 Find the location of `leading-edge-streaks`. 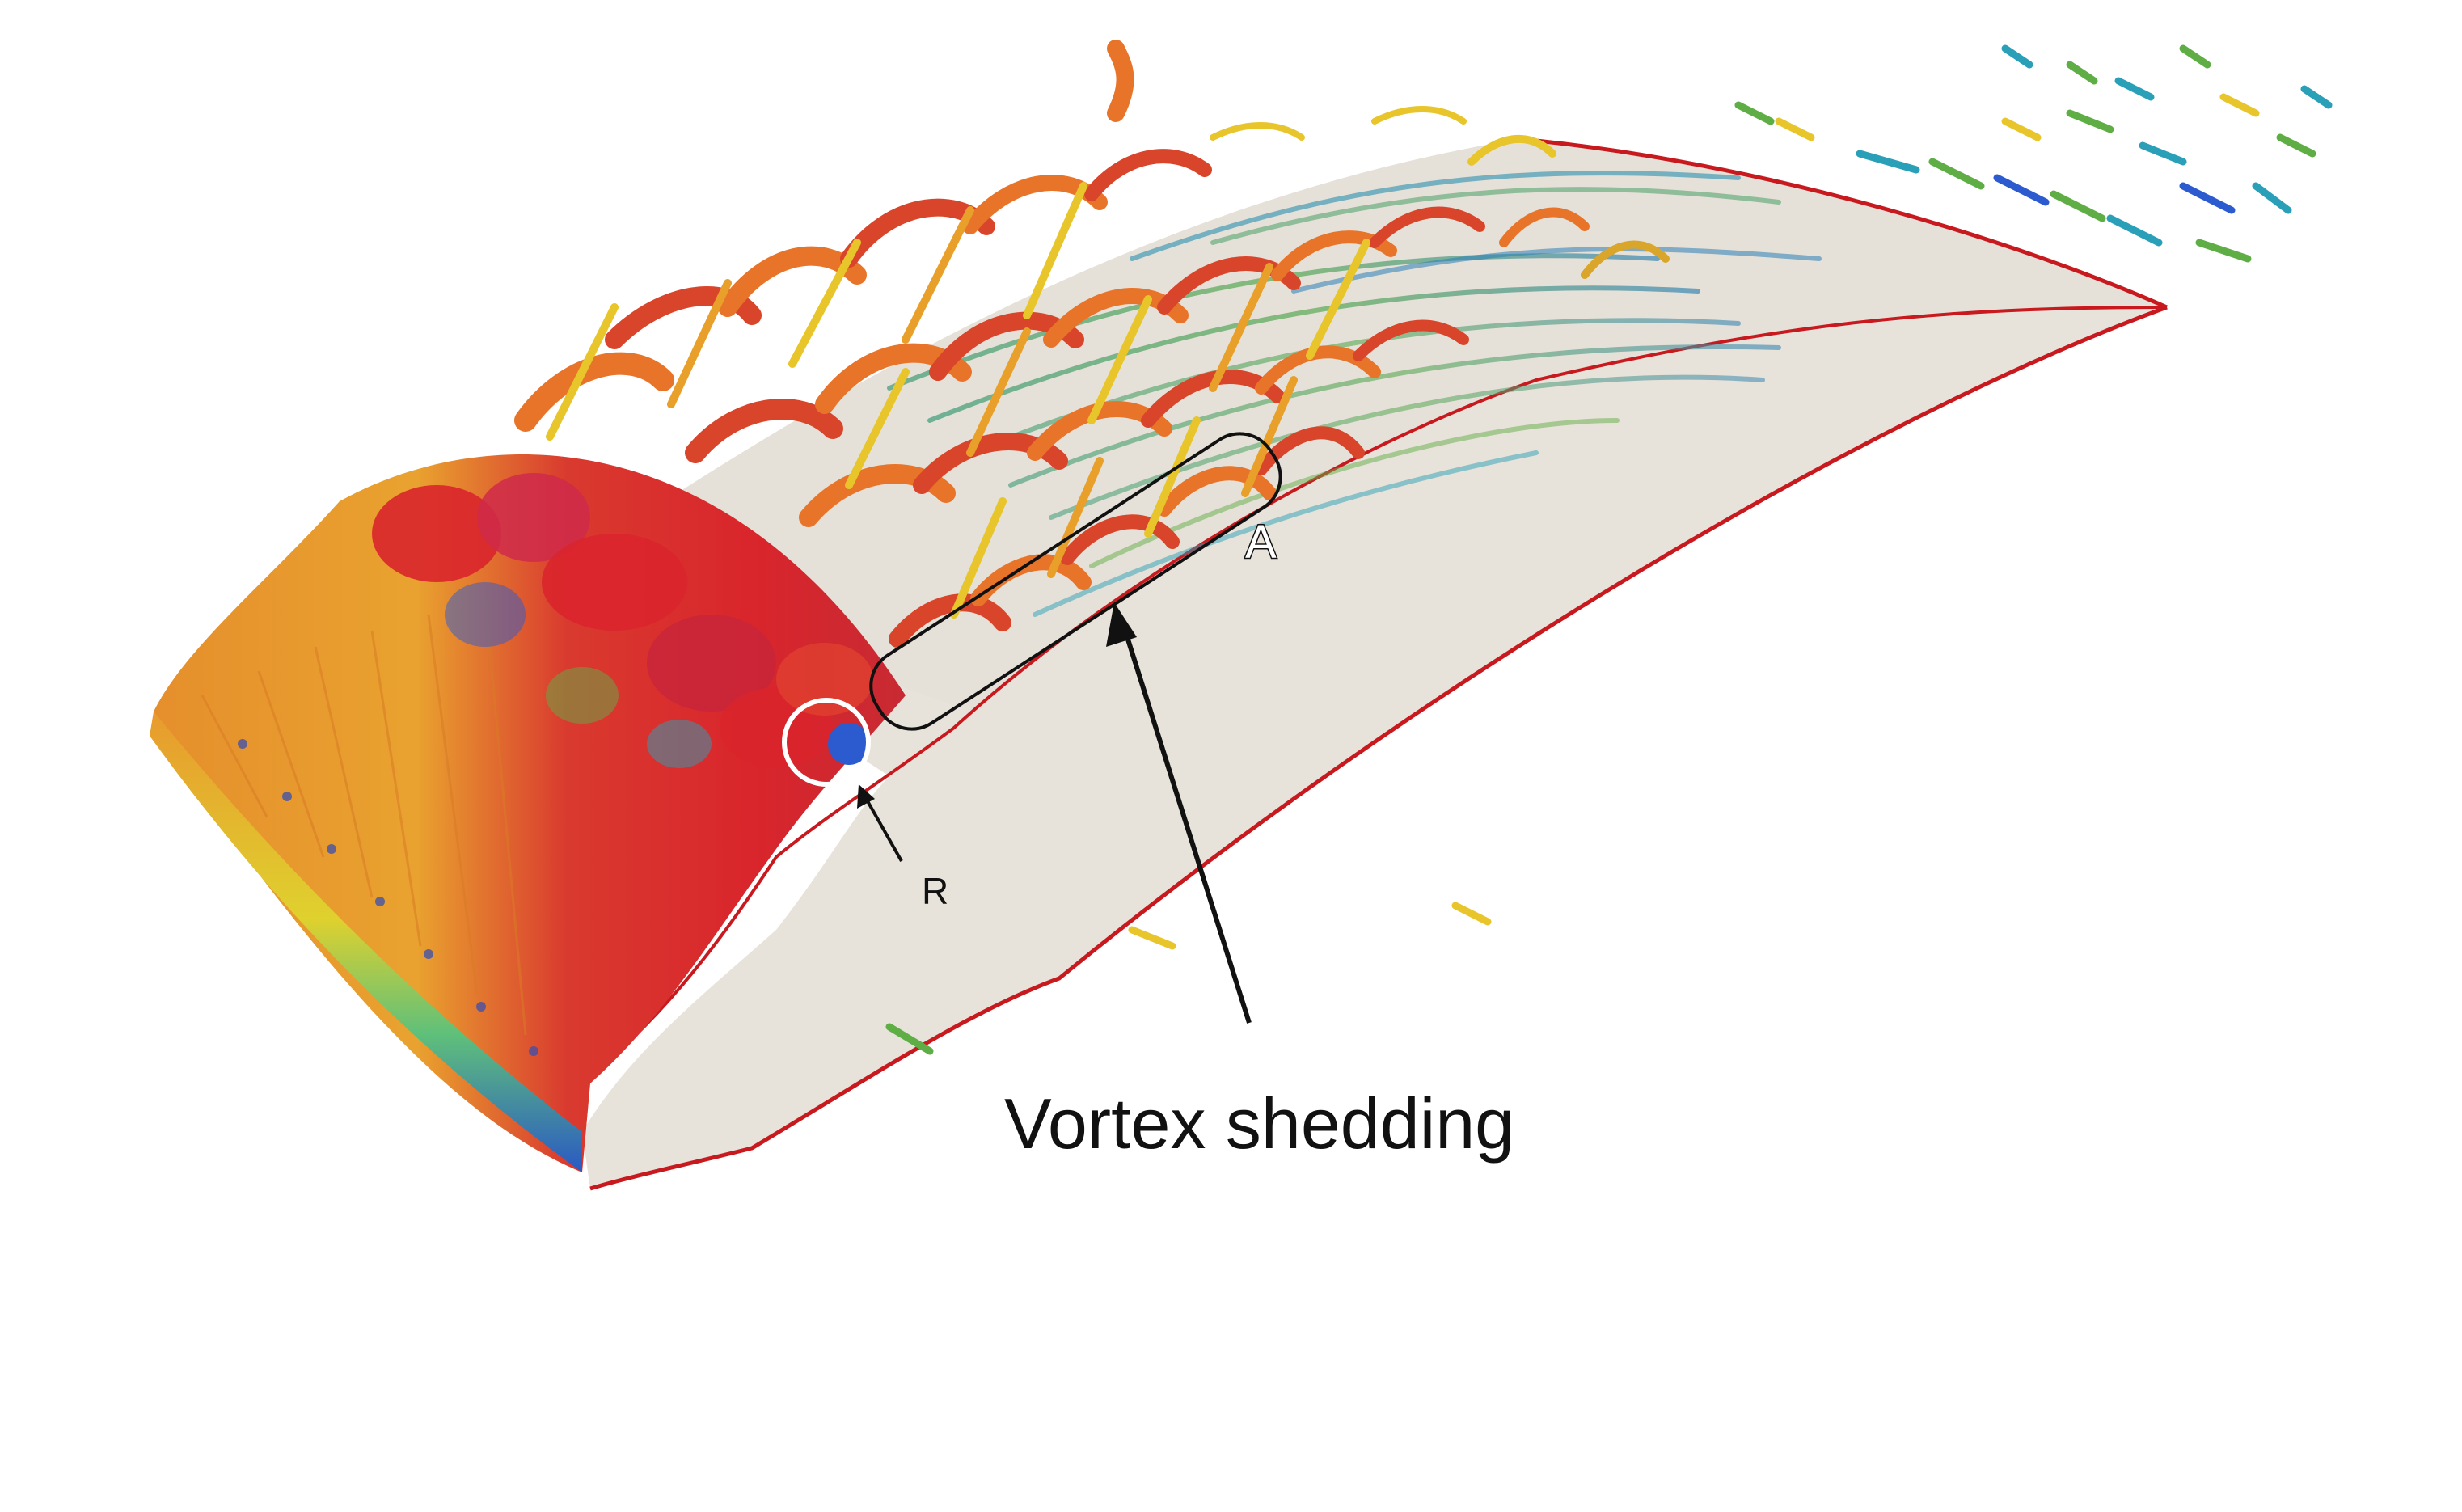

leading-edge-streaks is located at coordinates (364, 817).